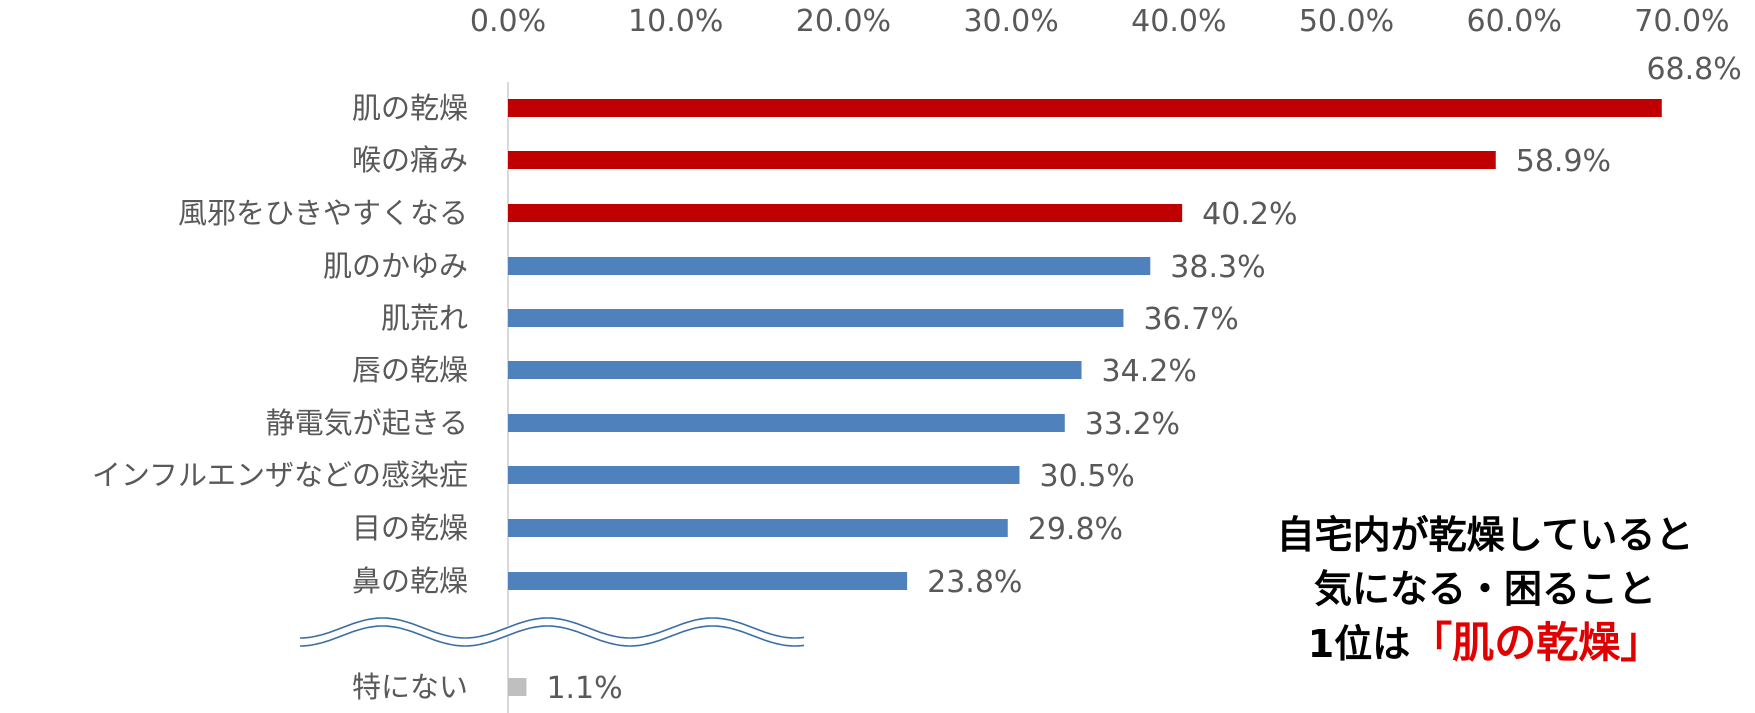 The width and height of the screenshot is (1755, 713). What do you see at coordinates (1536, 642) in the screenshot?
I see `annotation-highlight: 「肌の乾燥」` at bounding box center [1536, 642].